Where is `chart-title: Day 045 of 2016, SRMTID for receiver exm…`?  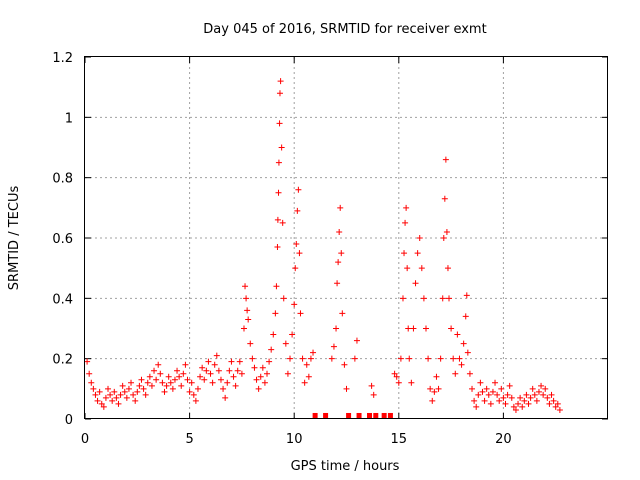 chart-title: Day 045 of 2016, SRMTID for receiver exm… is located at coordinates (344, 29).